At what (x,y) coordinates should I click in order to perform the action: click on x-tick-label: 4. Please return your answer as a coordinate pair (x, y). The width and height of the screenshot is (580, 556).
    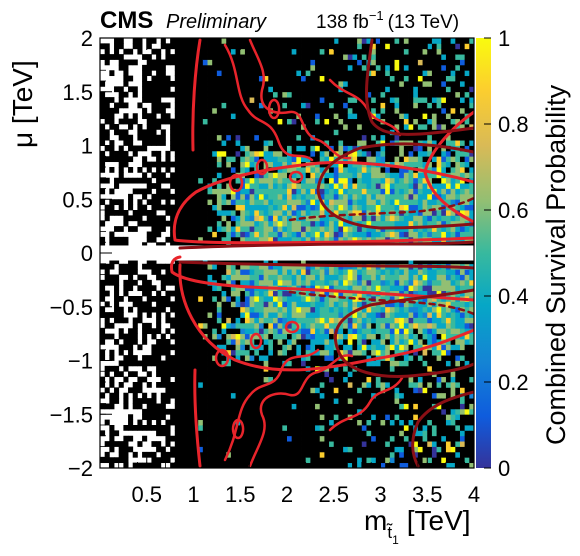
    Looking at the image, I should click on (474, 494).